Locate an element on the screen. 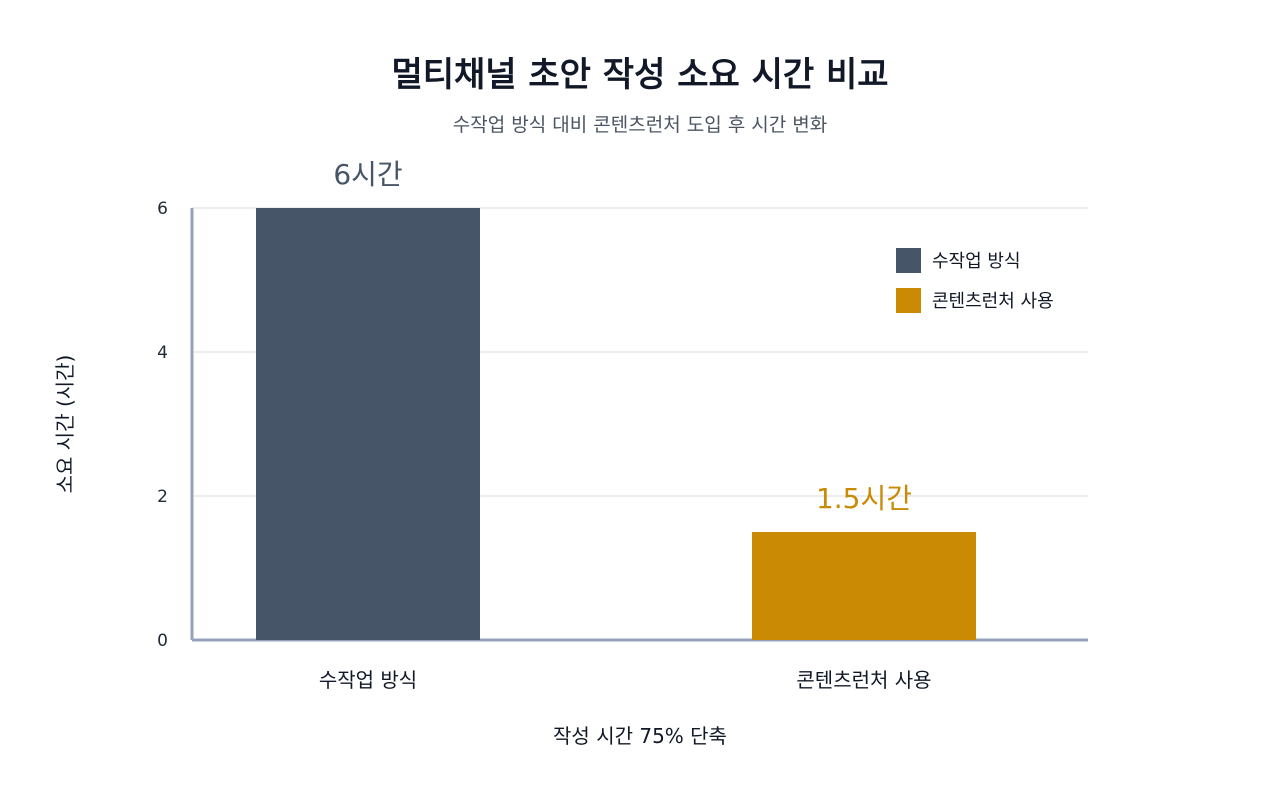 This screenshot has height=800, width=1280. category-label: 수작업 방식 is located at coordinates (368, 680).